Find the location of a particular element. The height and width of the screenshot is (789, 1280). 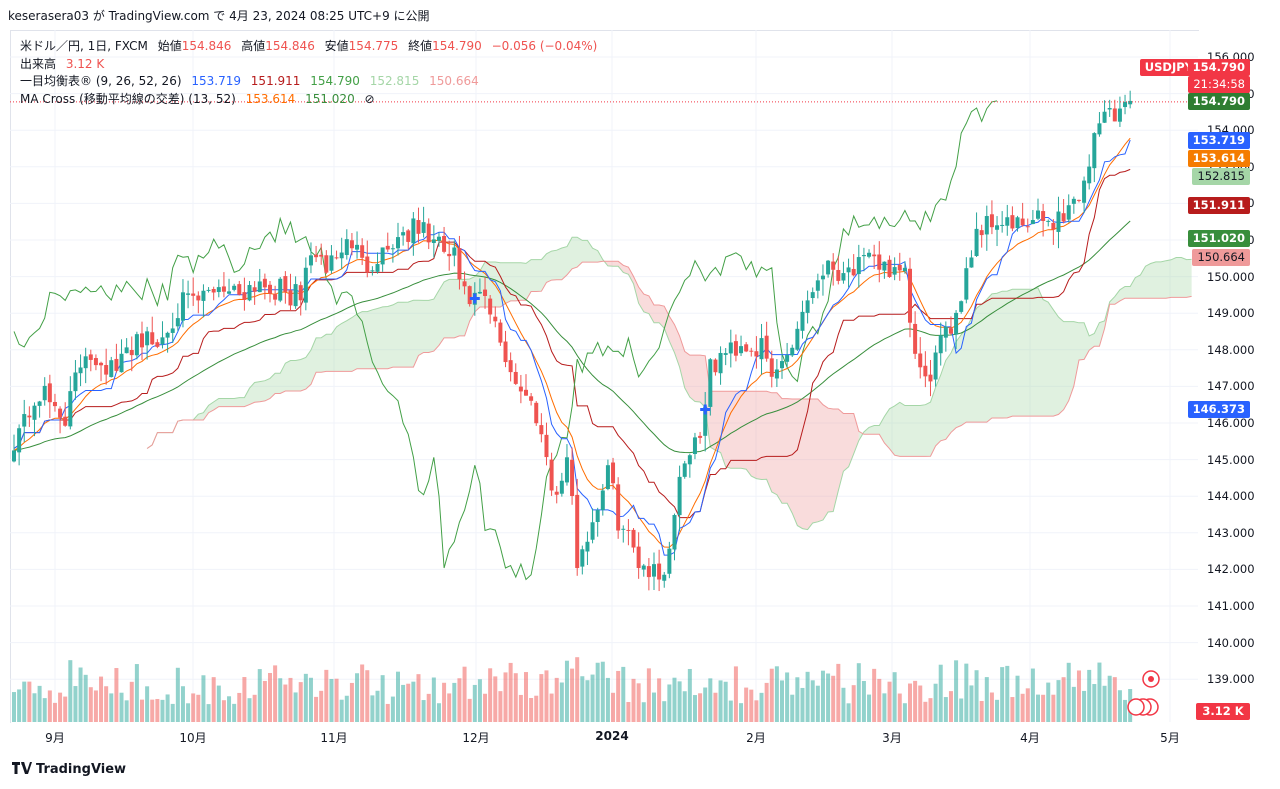

tradingview-brand: TradingView is located at coordinates (69, 769).